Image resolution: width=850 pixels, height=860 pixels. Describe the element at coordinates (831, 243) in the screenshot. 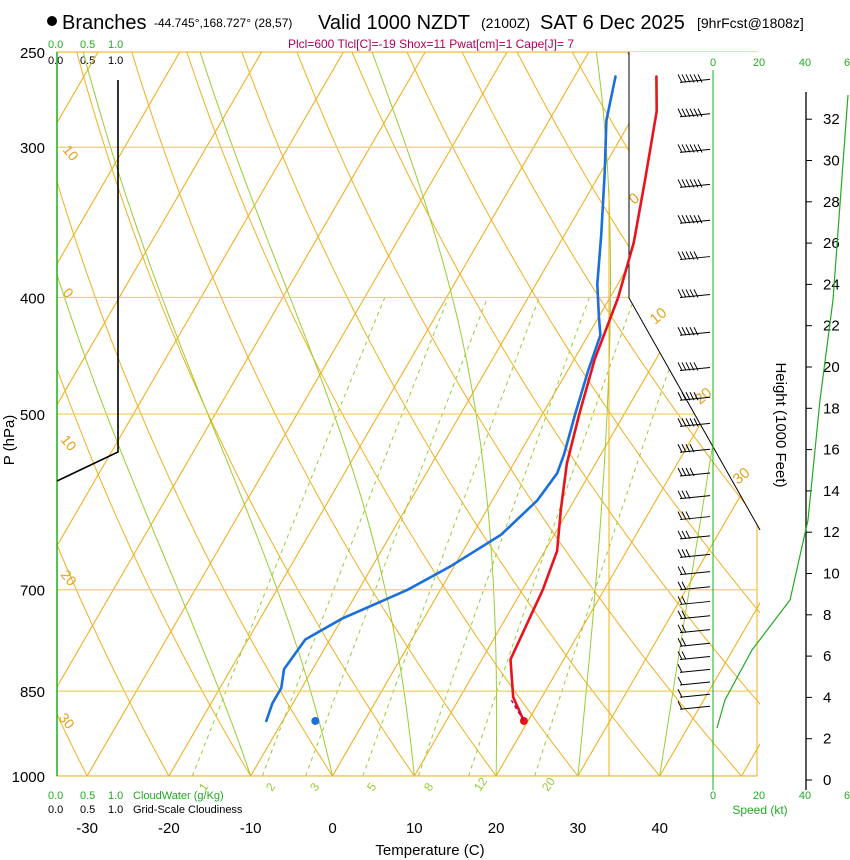

I see `height-tick-label: 26` at that location.